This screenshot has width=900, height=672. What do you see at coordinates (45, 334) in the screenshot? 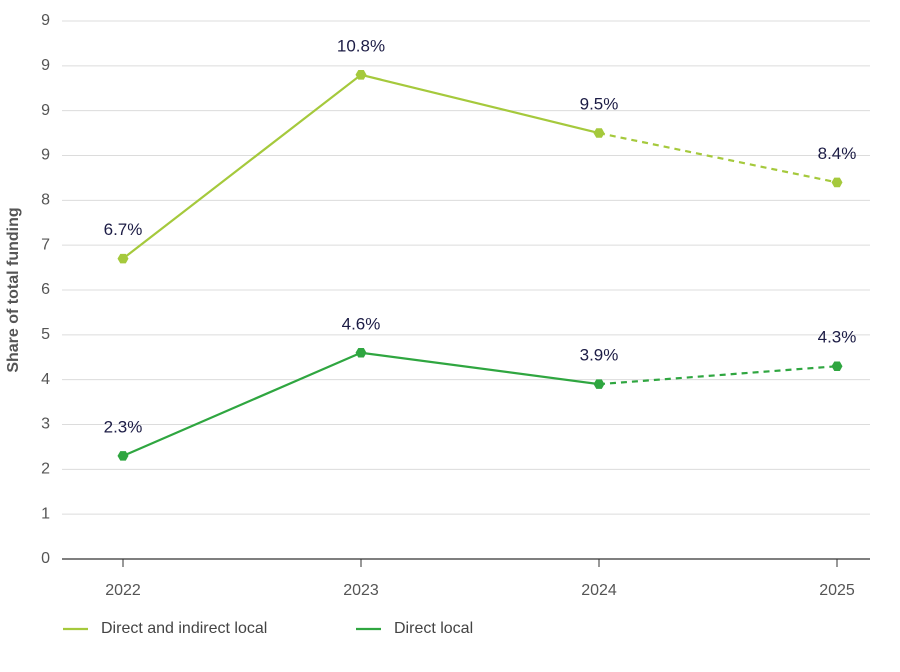
I see `y-tick-label: 5` at bounding box center [45, 334].